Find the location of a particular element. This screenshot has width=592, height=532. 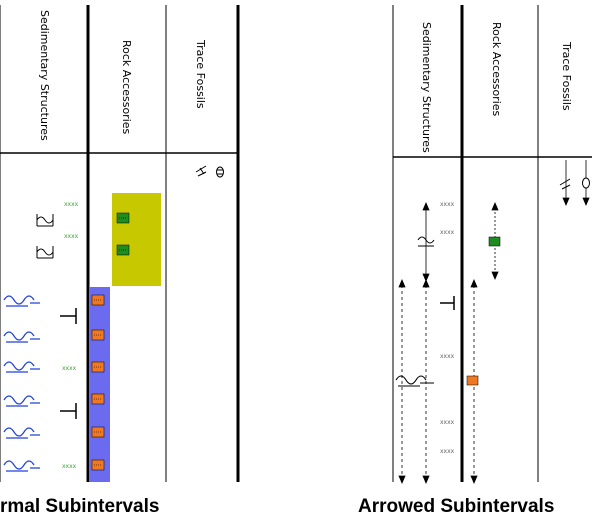

column-header-trace-right: Trace Fossils is located at coordinates (566, 76).